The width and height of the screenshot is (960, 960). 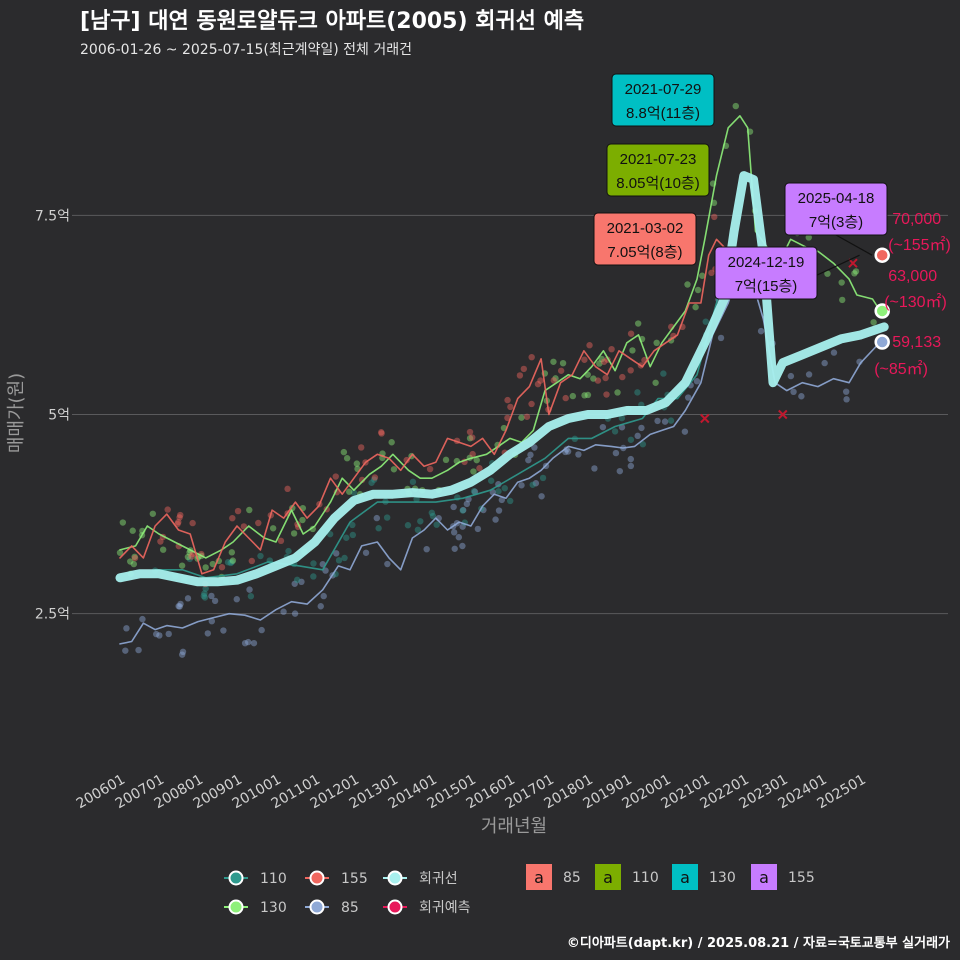 What do you see at coordinates (783, 414) in the screenshot?
I see `cross-marker` at bounding box center [783, 414].